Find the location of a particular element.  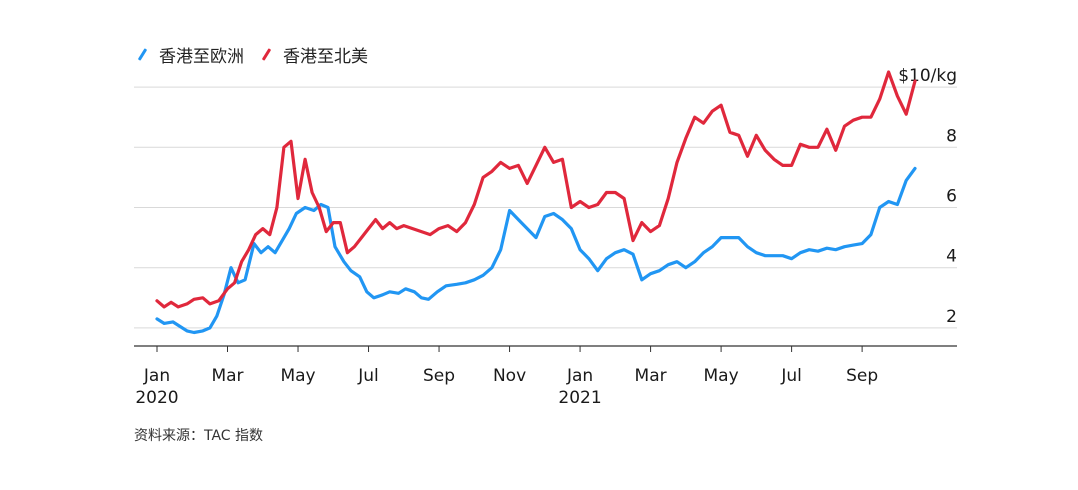

legend: 香港至欧洲 香港至北美 is located at coordinates (260, 54).